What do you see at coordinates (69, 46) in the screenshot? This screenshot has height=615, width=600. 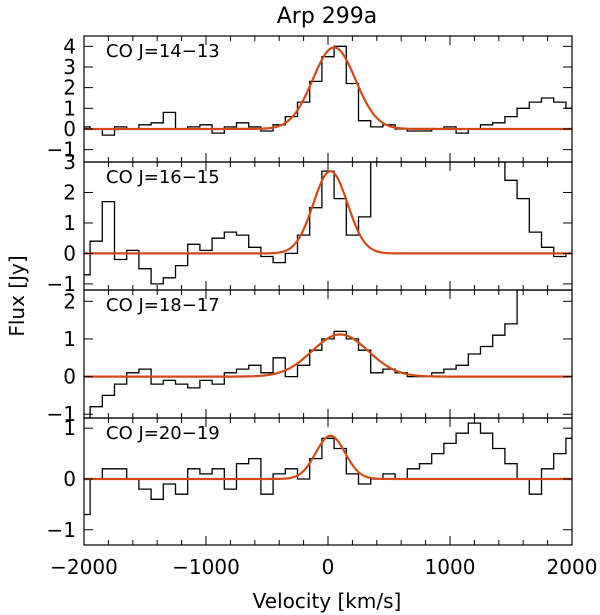 I see `y-tick-label: 4` at bounding box center [69, 46].